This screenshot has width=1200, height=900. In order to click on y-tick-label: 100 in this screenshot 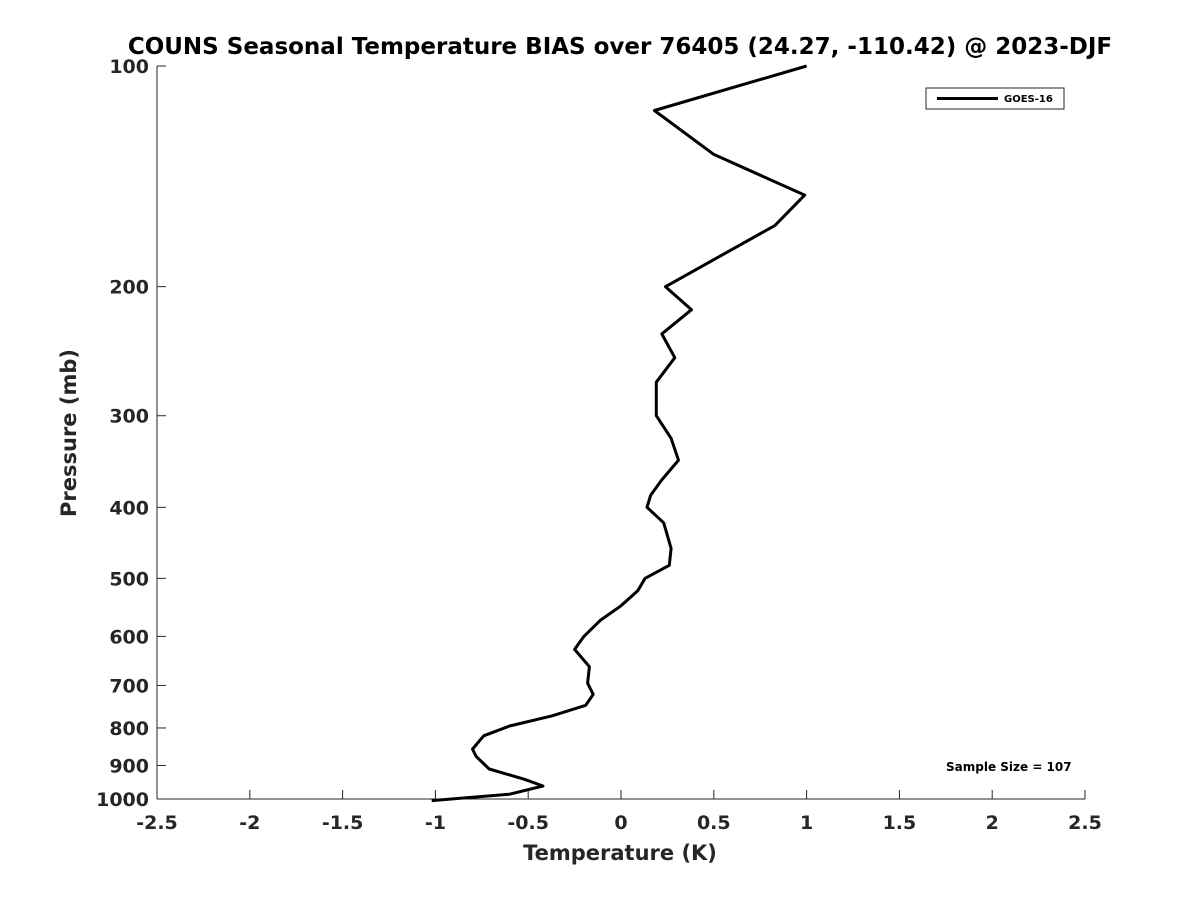, I will do `click(129, 67)`.